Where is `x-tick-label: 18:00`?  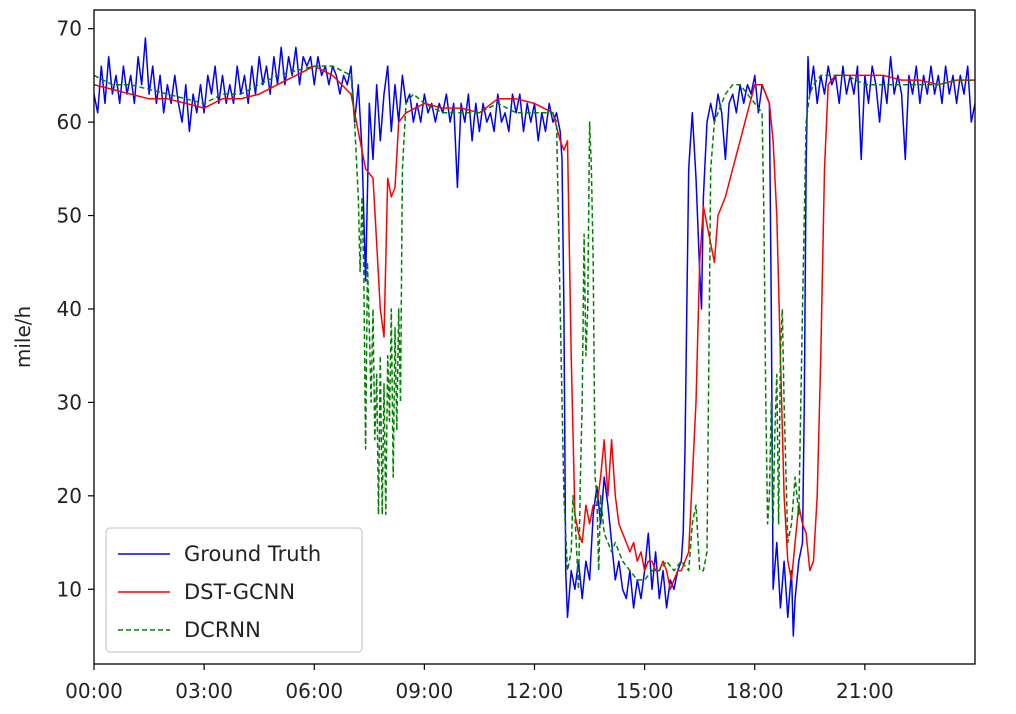
x-tick-label: 18:00 is located at coordinates (755, 691).